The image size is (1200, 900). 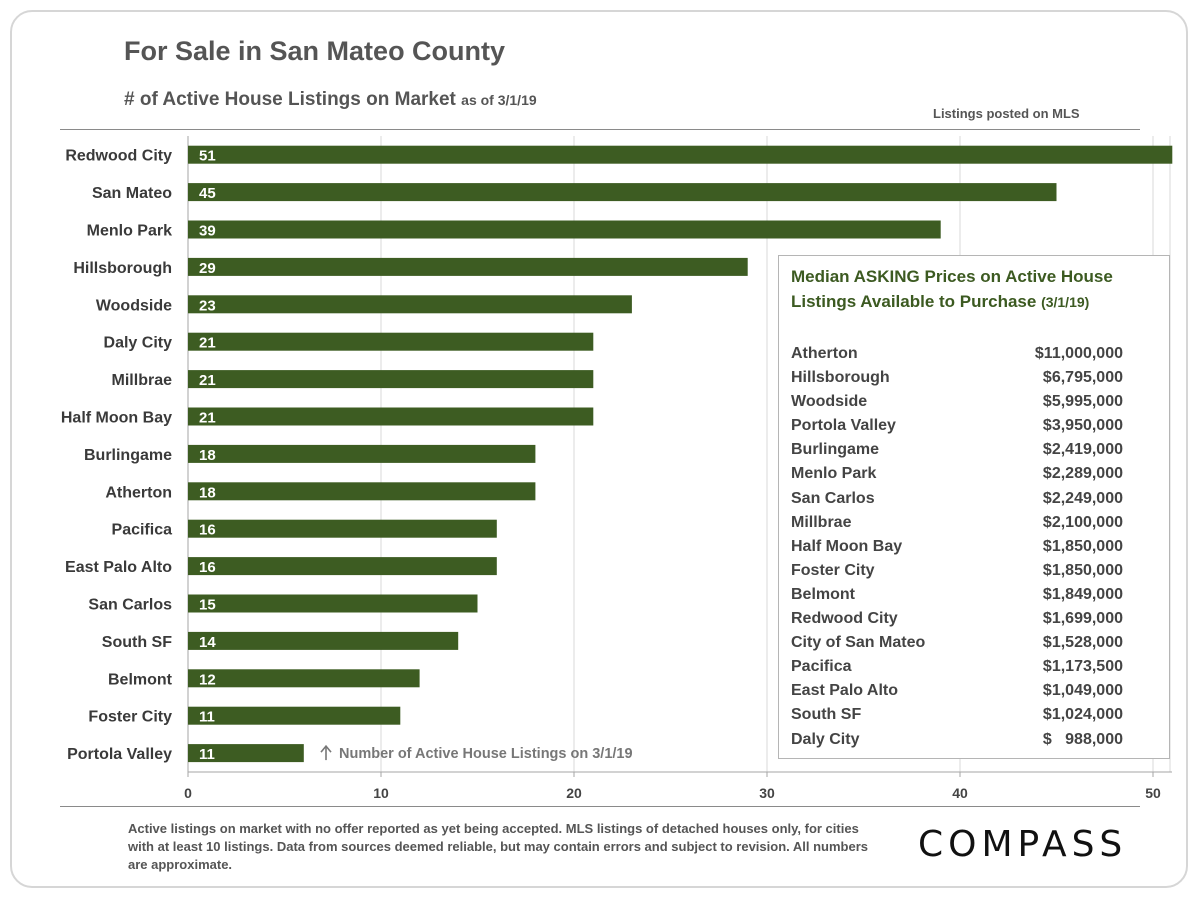 What do you see at coordinates (957, 426) in the screenshot?
I see `price-row: Portola Valley $3,950,000` at bounding box center [957, 426].